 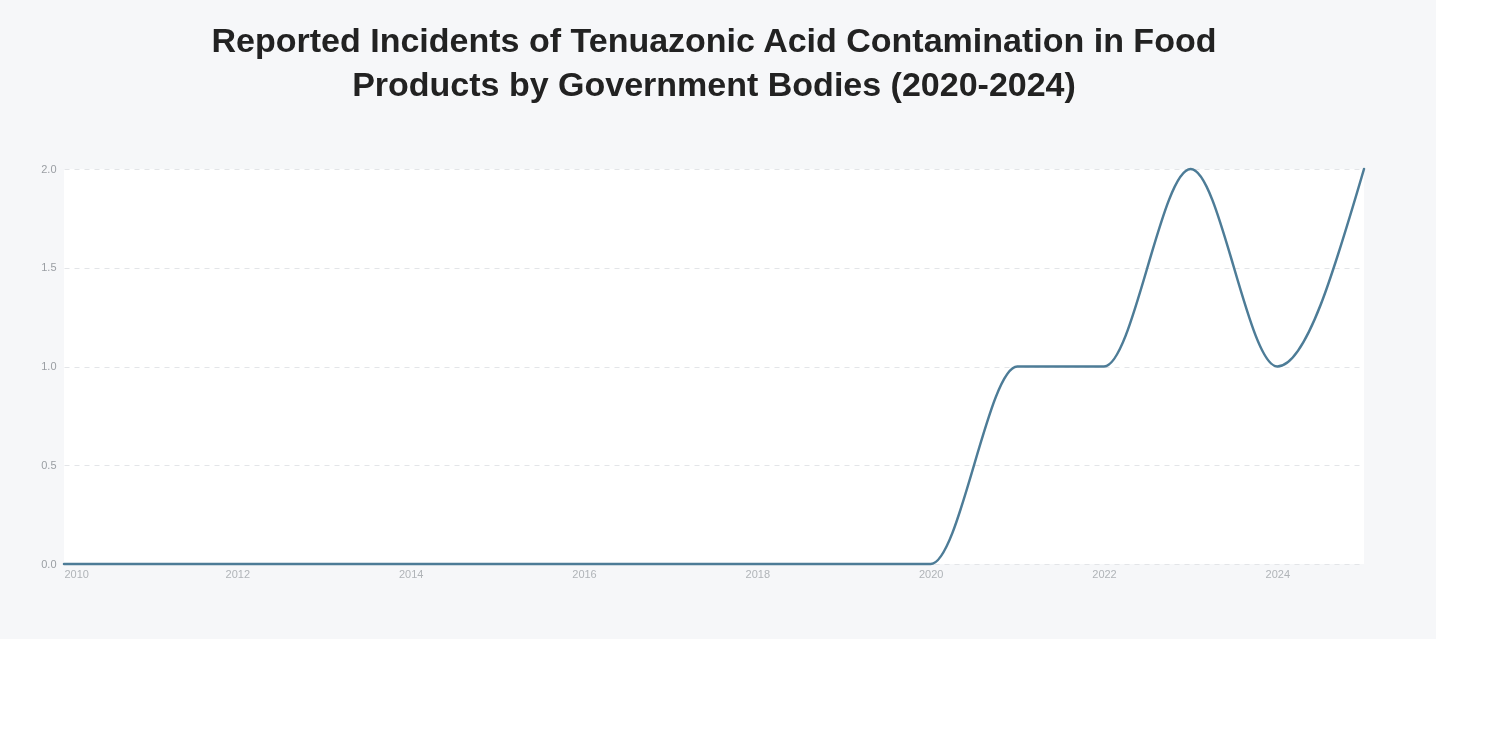 What do you see at coordinates (49, 267) in the screenshot?
I see `y-tick-label: 1.5` at bounding box center [49, 267].